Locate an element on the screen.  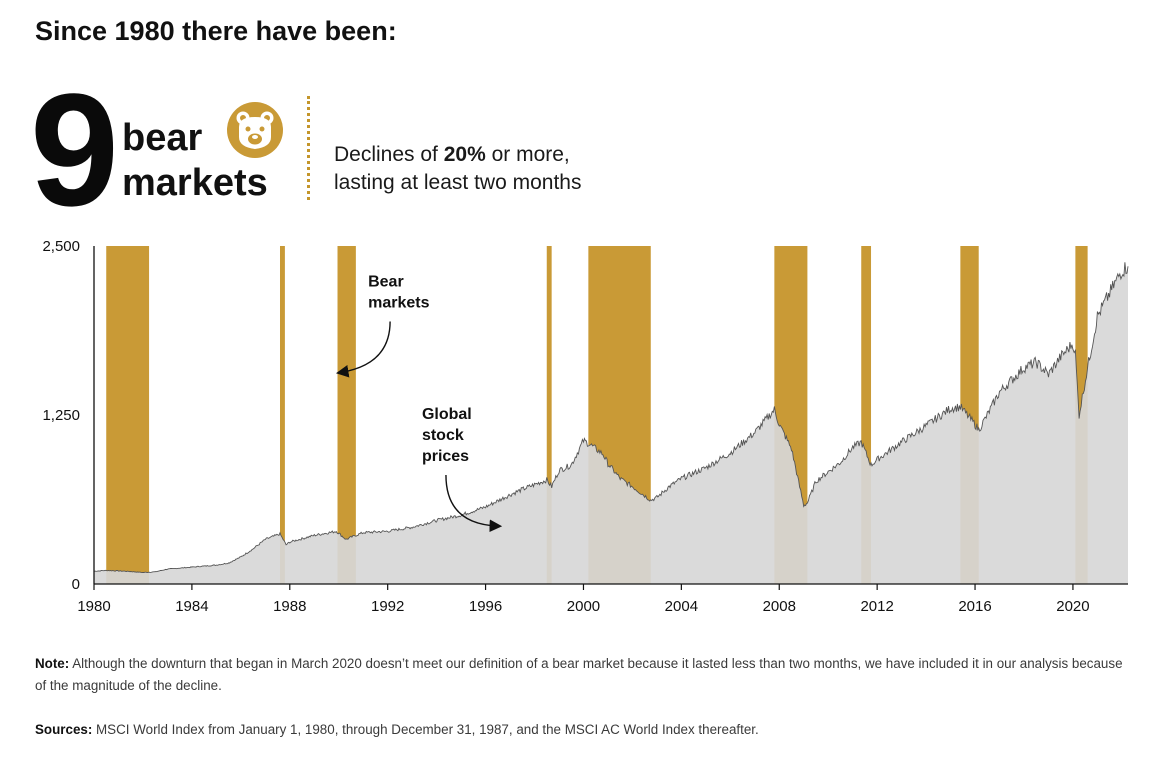
stock-prices-arrow is located at coordinates (474, 504).